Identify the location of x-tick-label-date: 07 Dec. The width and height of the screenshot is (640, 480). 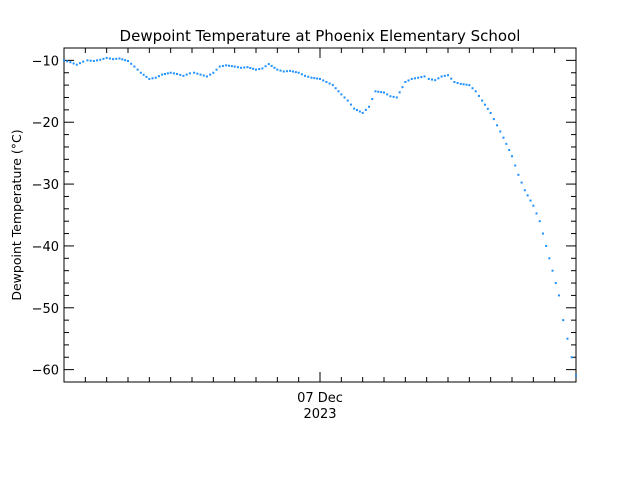
(320, 398).